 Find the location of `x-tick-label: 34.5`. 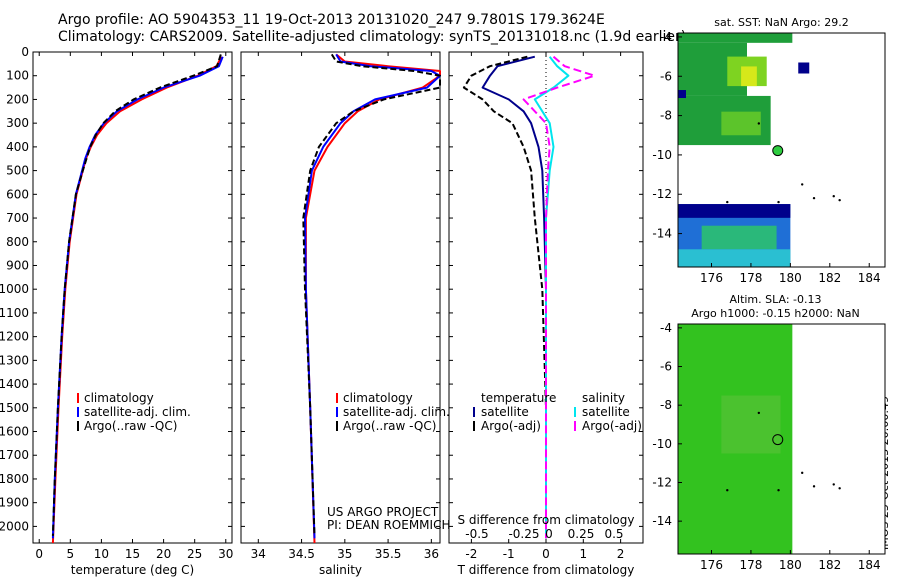

x-tick-label: 34.5 is located at coordinates (301, 554).